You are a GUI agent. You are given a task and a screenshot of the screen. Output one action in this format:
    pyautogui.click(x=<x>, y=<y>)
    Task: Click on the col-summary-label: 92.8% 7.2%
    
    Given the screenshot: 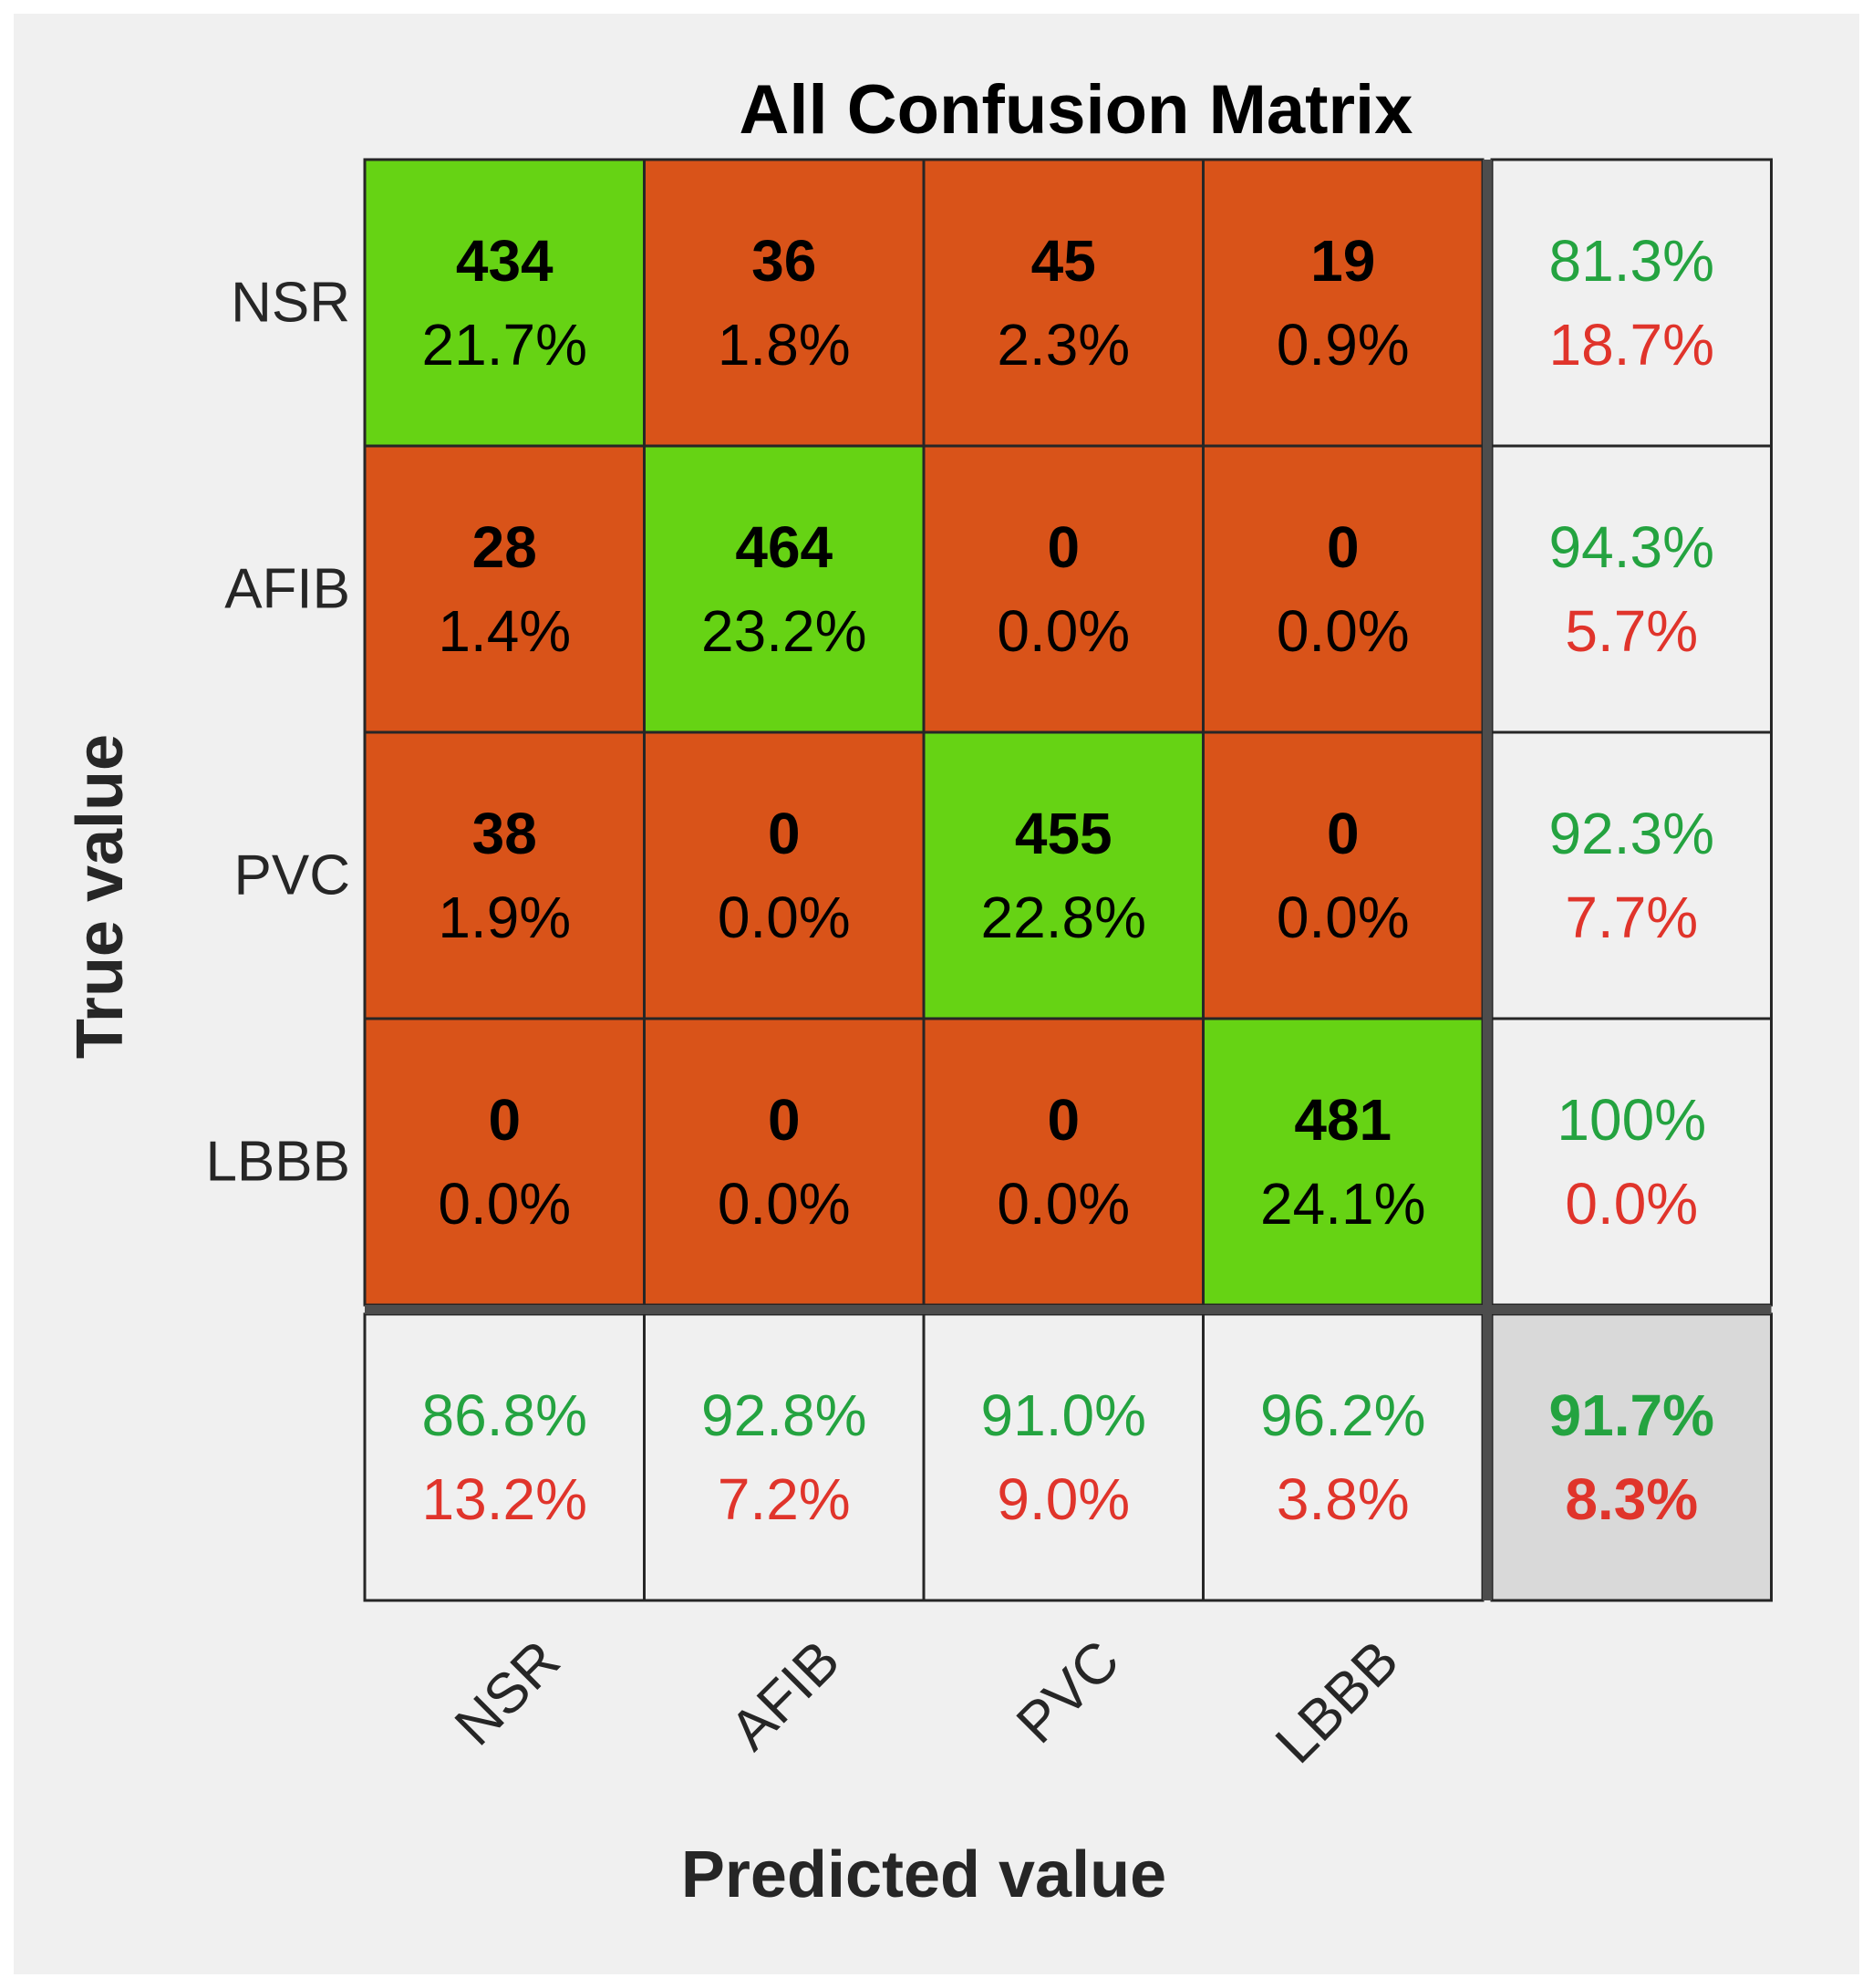 What is the action you would take?
    pyautogui.click(x=784, y=1457)
    